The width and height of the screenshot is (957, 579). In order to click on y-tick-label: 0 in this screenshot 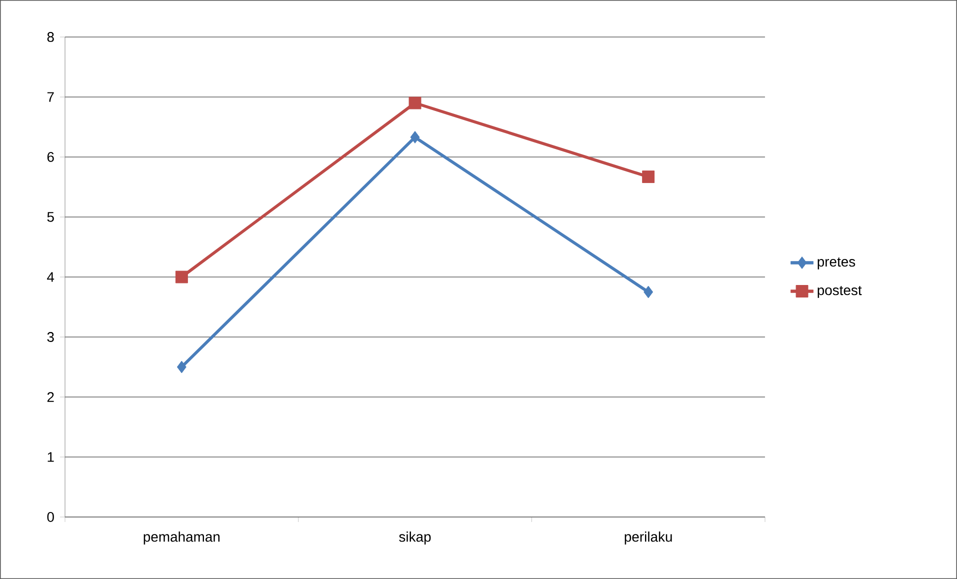, I will do `click(50, 517)`.